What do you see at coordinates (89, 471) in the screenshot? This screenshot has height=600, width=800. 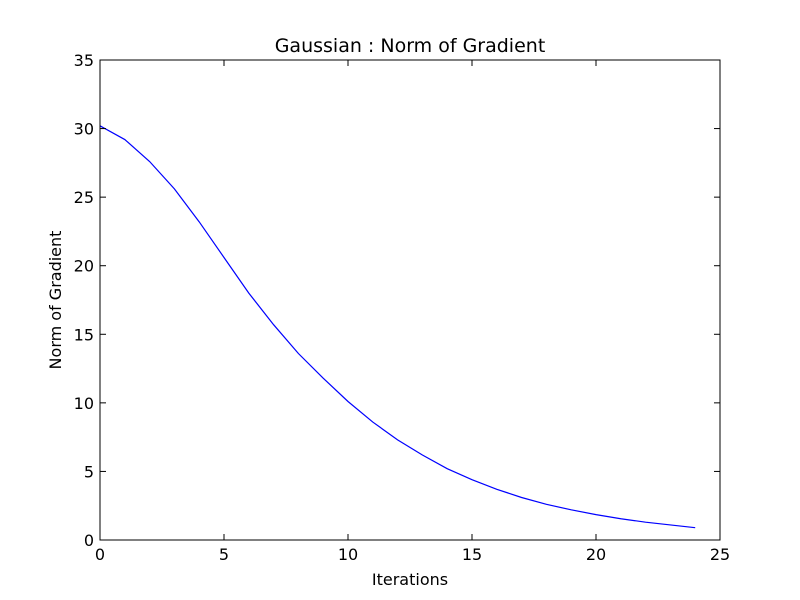 I see `y-tick-label: 5` at bounding box center [89, 471].